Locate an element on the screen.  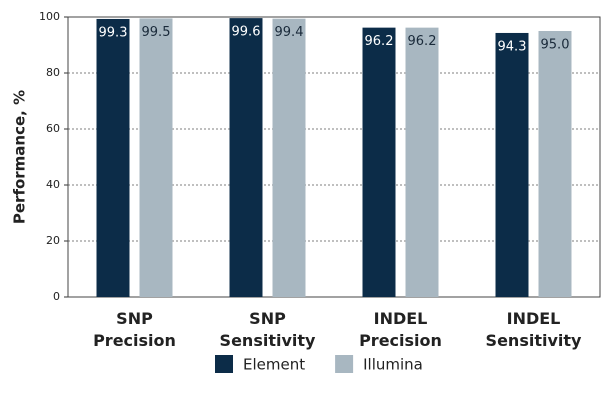
y-tick-label: 100 is located at coordinates (49, 16).